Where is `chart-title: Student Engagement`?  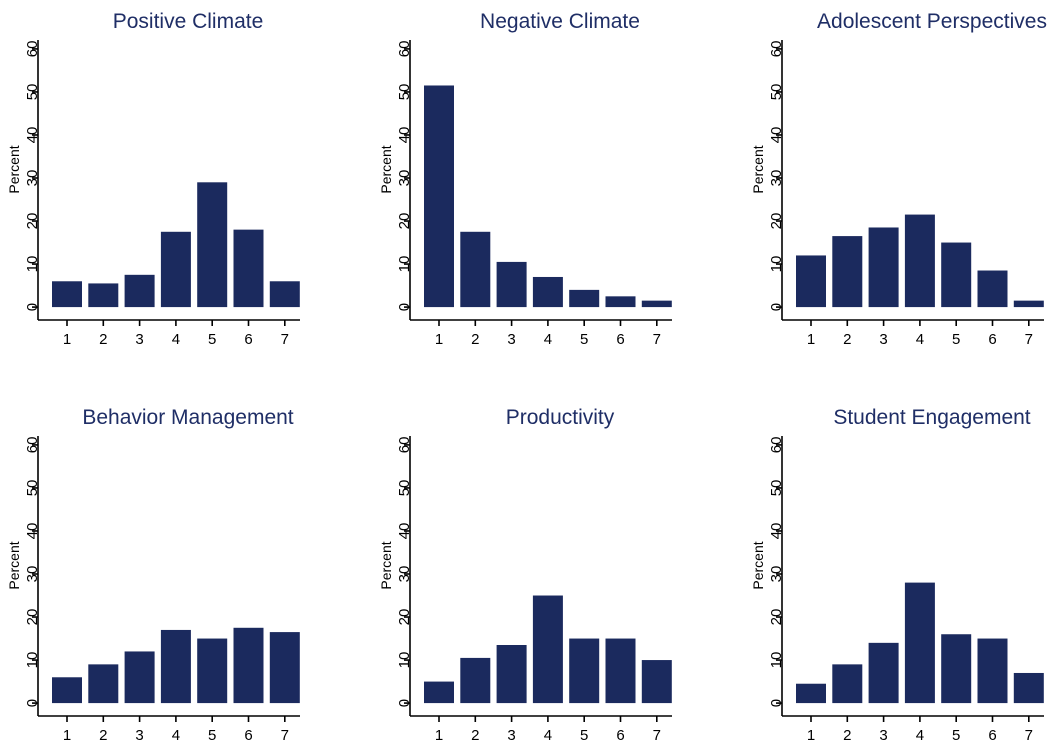 chart-title: Student Engagement is located at coordinates (931, 417).